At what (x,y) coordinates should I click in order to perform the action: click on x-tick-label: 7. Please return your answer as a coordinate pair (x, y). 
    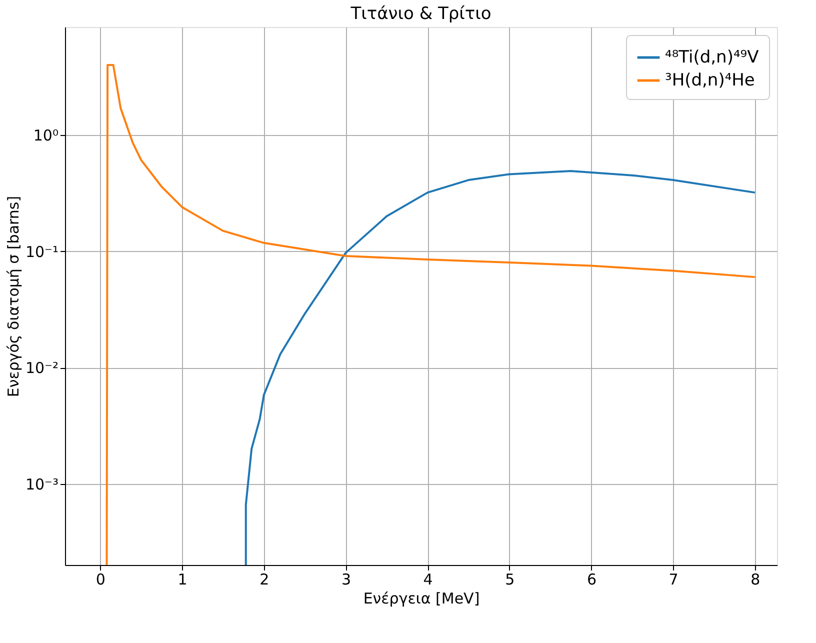
    Looking at the image, I should click on (673, 579).